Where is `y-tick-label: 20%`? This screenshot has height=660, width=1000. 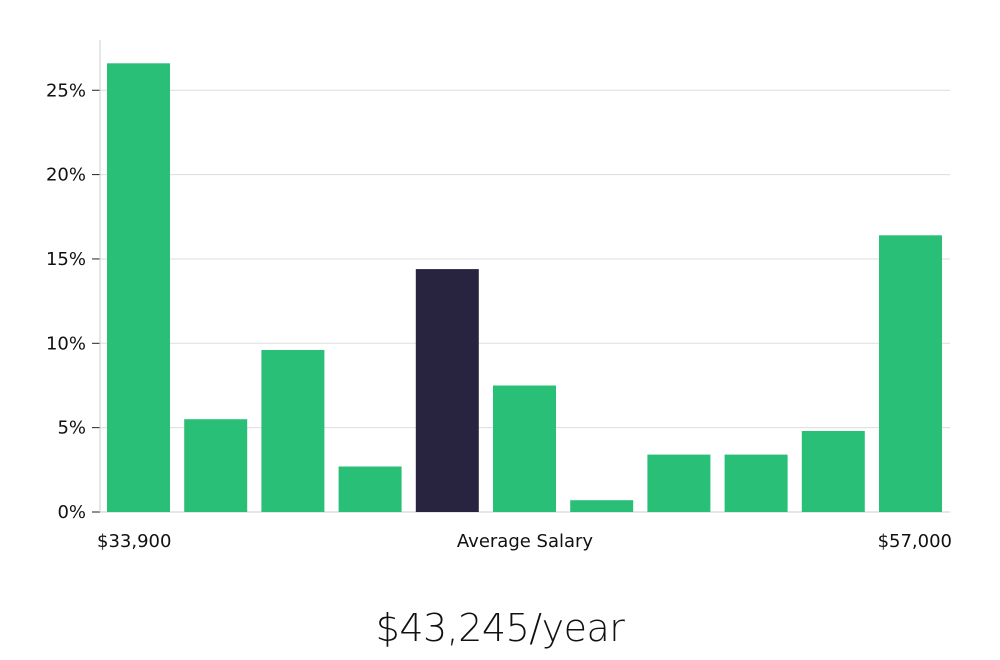
y-tick-label: 20% is located at coordinates (66, 175).